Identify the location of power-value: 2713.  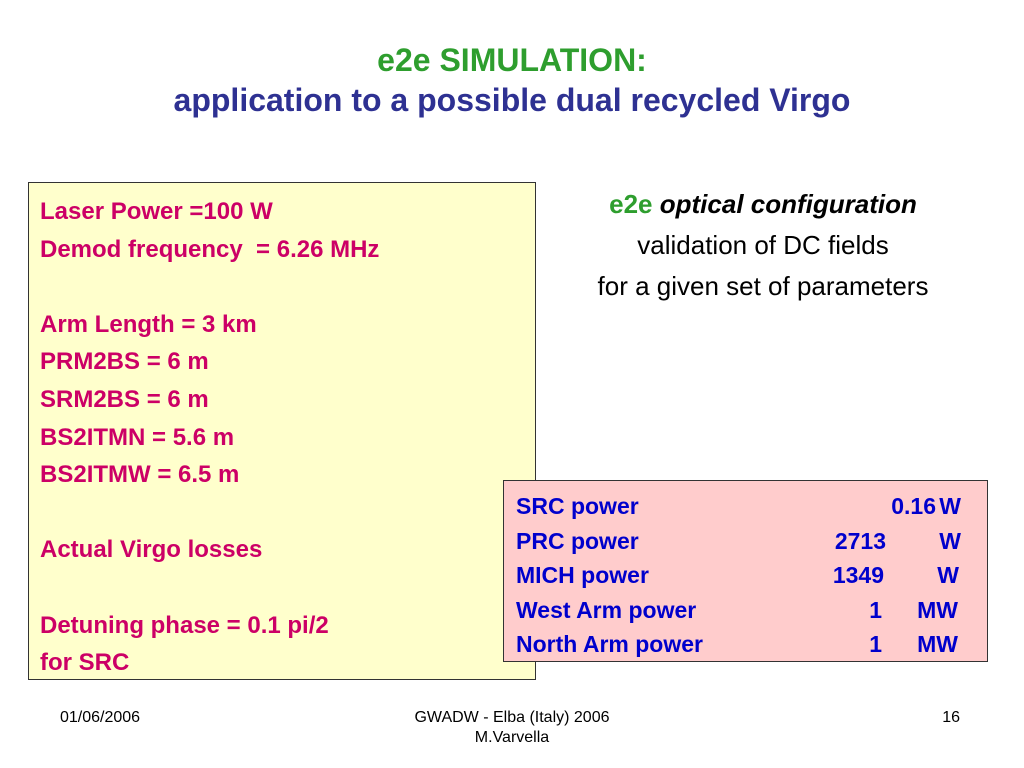
(860, 540).